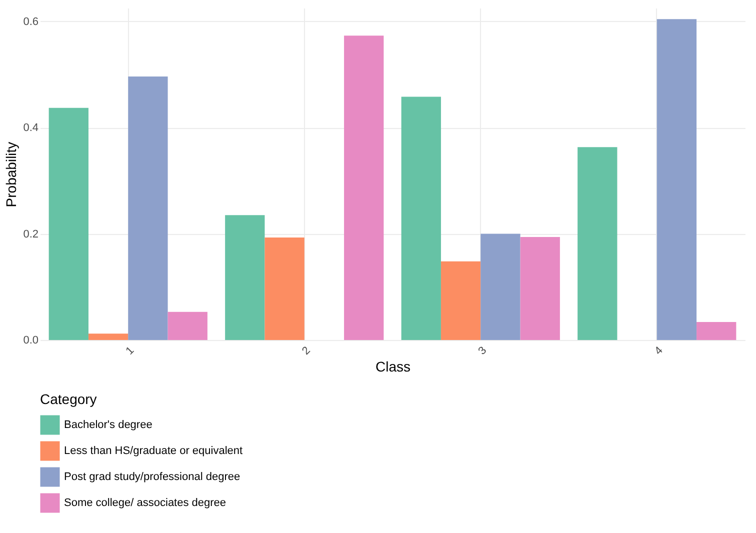  I want to click on y-axis-title: Probability, so click(11, 175).